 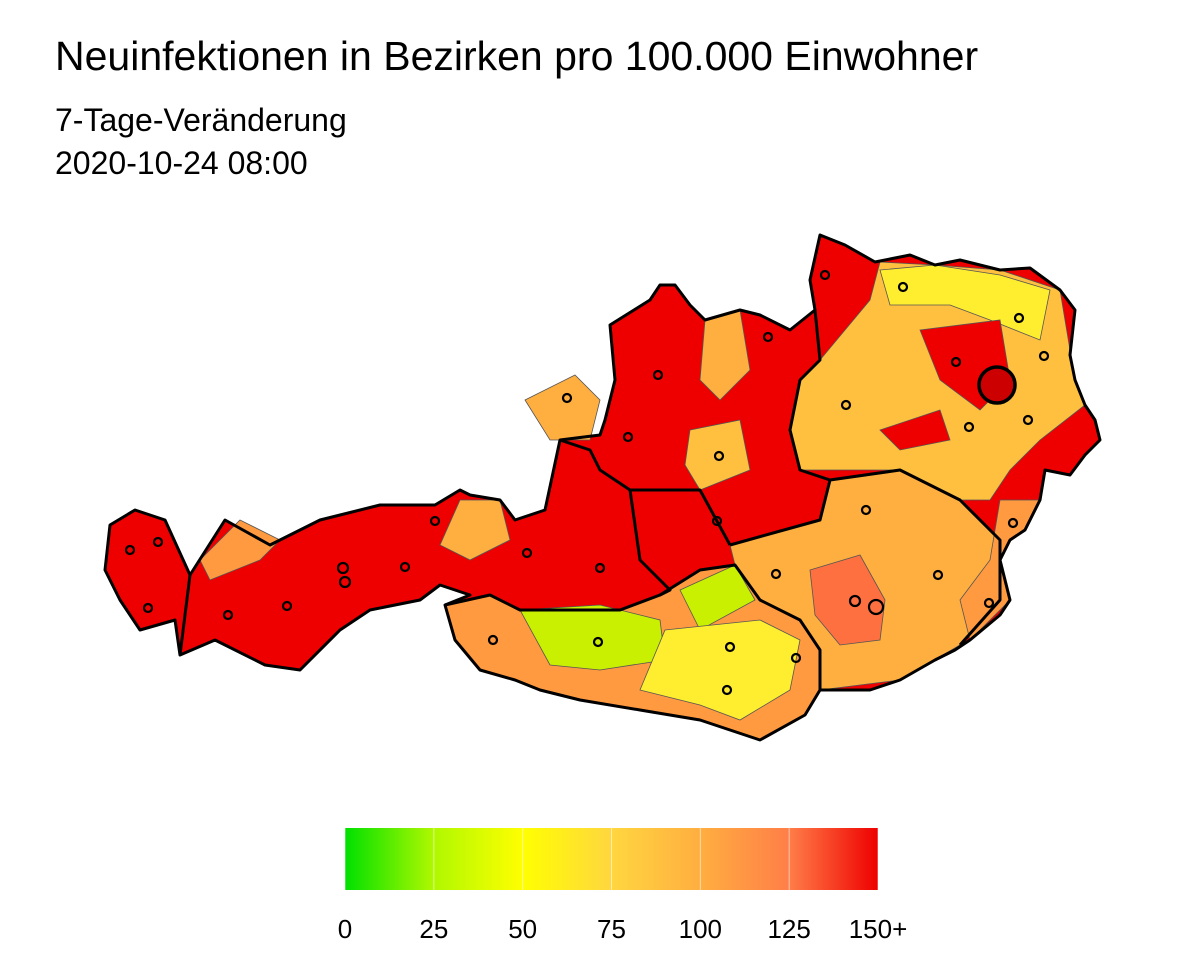 What do you see at coordinates (611, 929) in the screenshot?
I see `tick-label: 75` at bounding box center [611, 929].